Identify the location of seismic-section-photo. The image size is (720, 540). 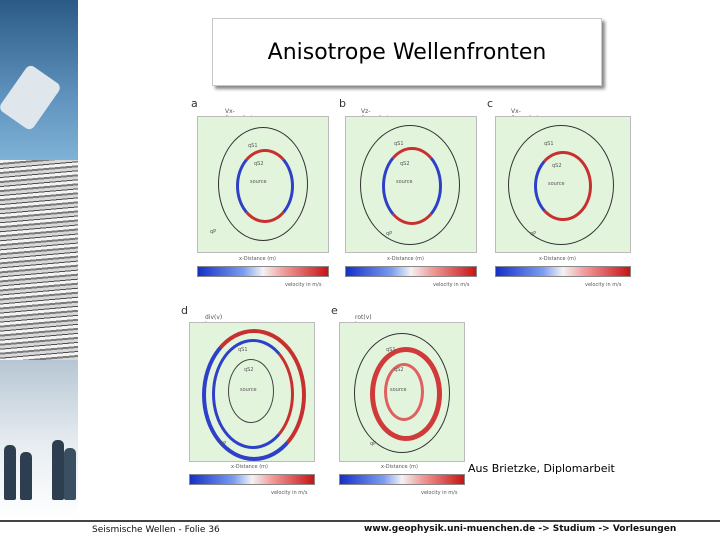
(39, 260).